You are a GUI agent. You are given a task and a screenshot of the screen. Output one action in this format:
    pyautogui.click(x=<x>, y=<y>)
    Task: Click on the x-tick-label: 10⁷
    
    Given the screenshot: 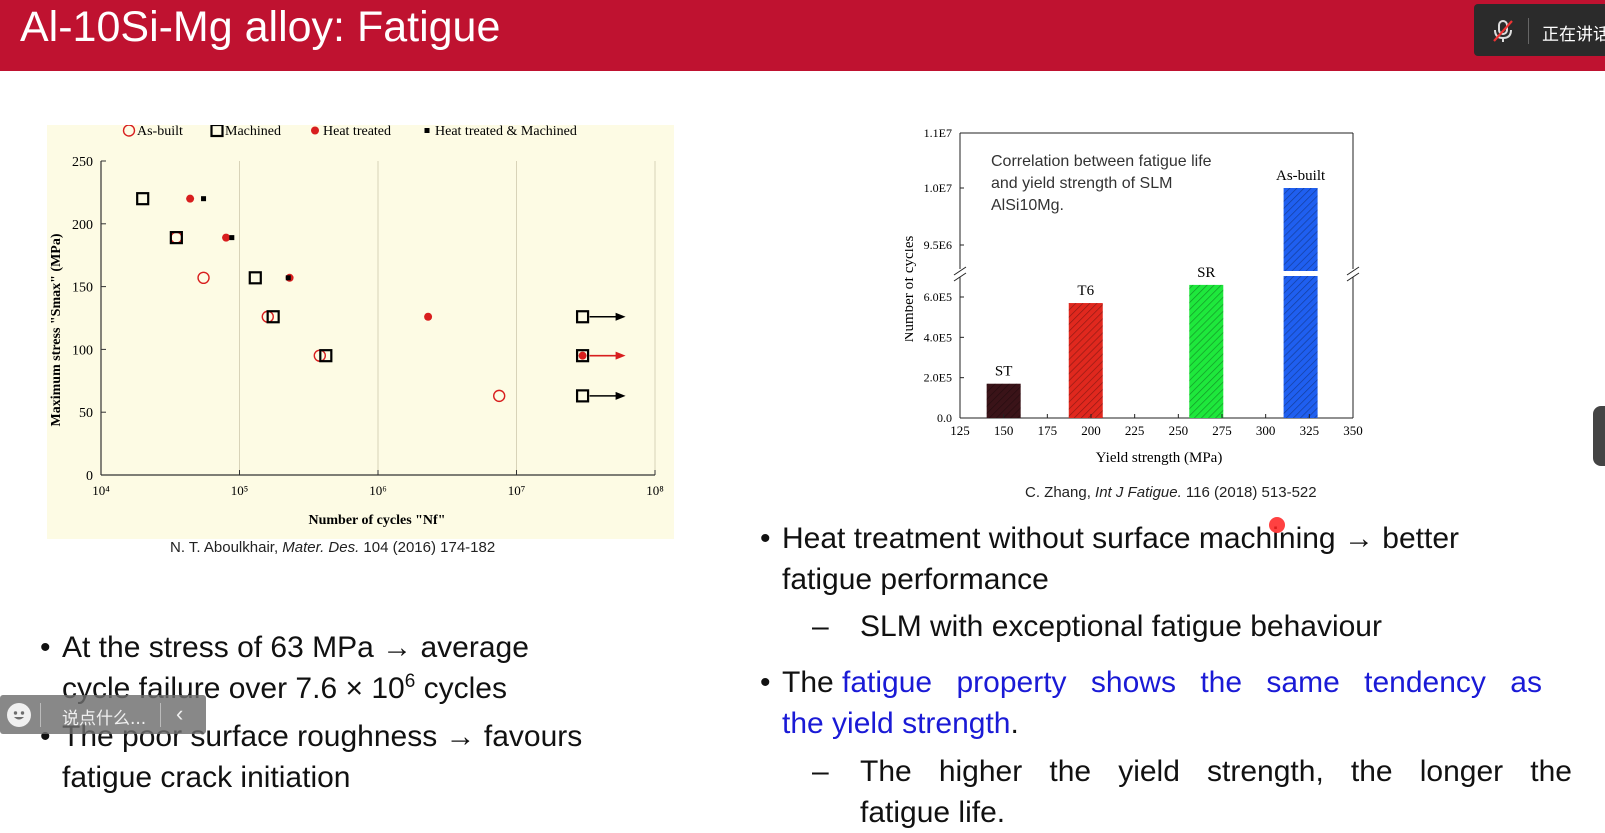 What is the action you would take?
    pyautogui.click(x=517, y=490)
    